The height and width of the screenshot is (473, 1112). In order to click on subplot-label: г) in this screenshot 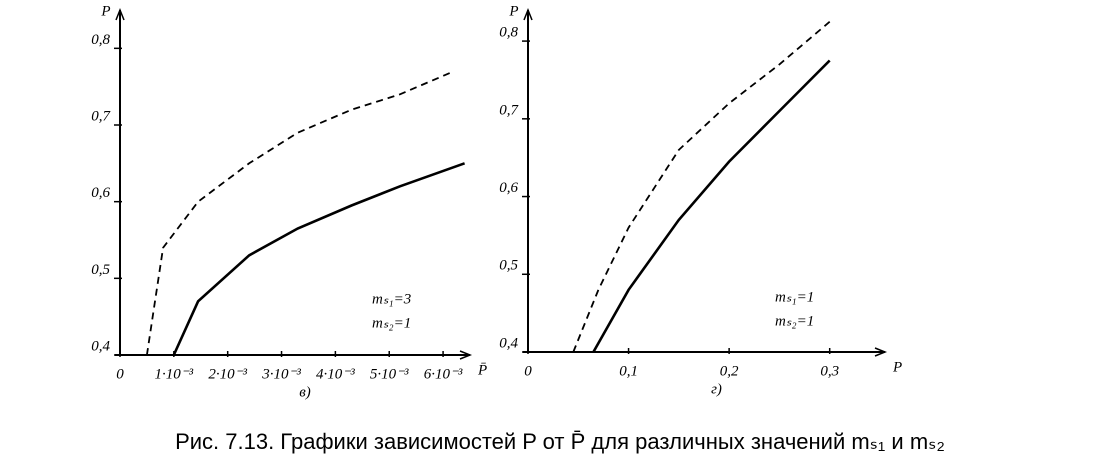, I will do `click(716, 389)`.